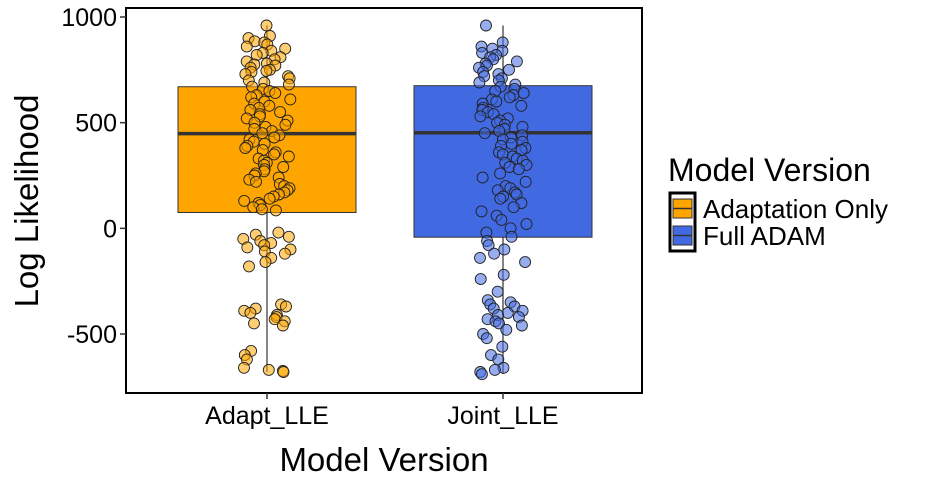 This screenshot has height=487, width=946. Describe the element at coordinates (96, 124) in the screenshot. I see `y-tick-label: 500` at that location.